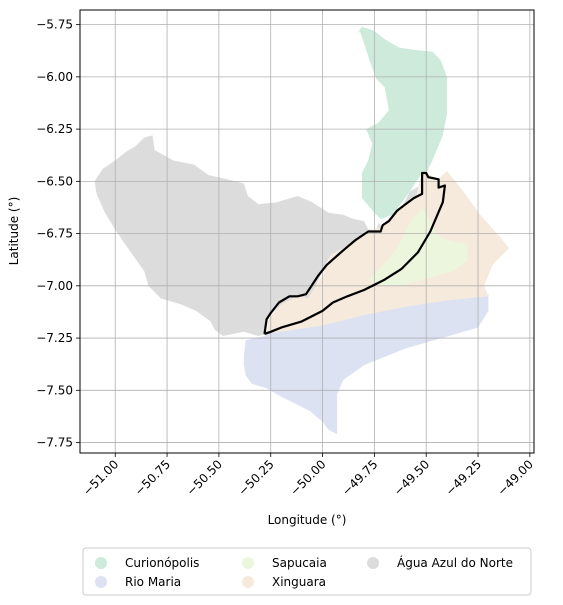 This screenshot has width=563, height=605. I want to click on legend-swatch-xinguara, so click(248, 582).